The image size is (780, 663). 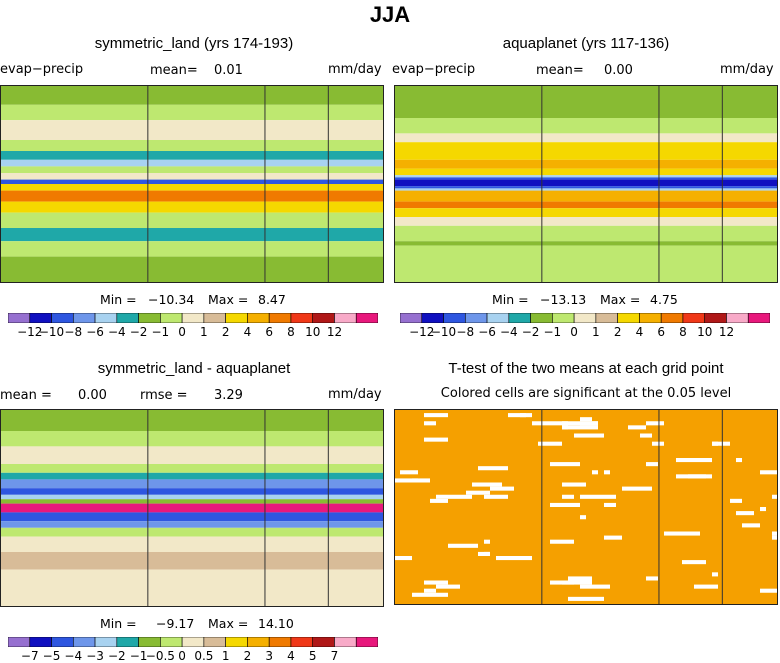 I want to click on tick-label: 0.5, so click(x=204, y=656).